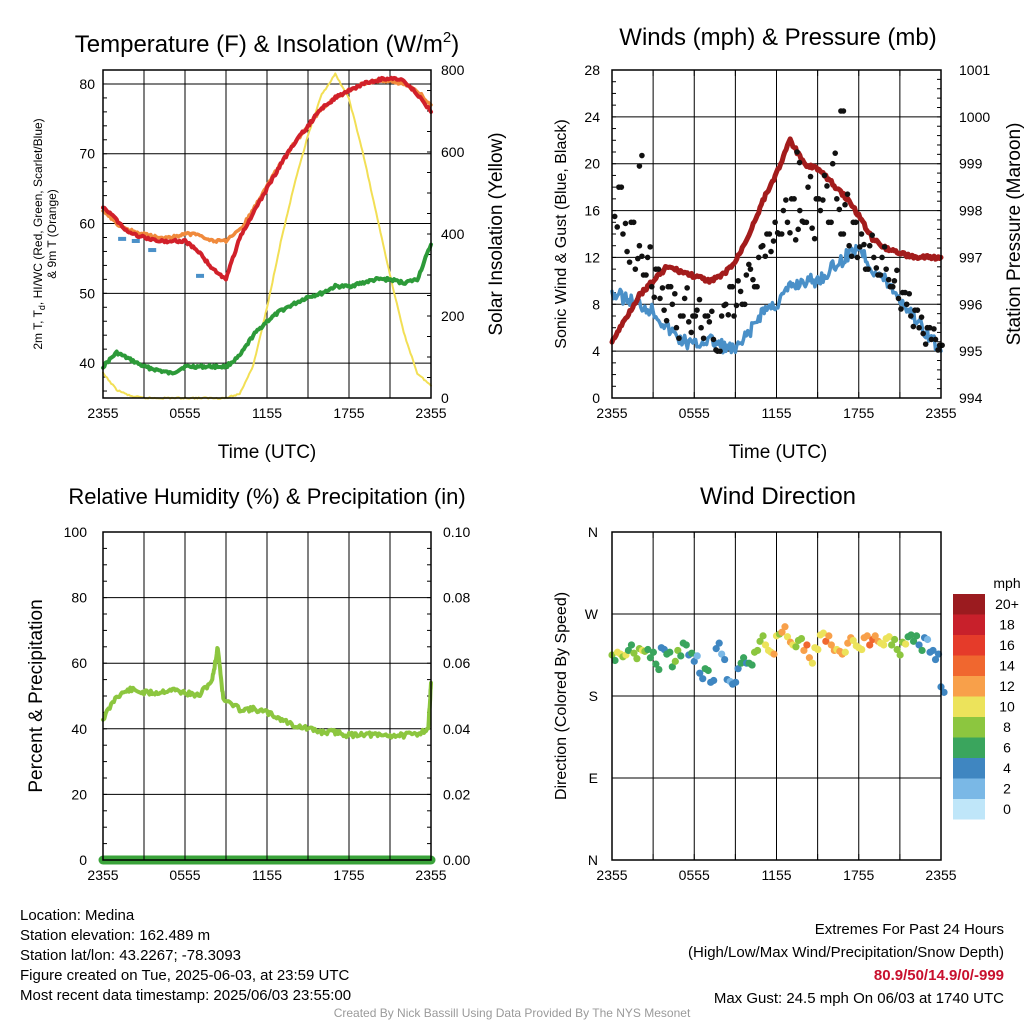  What do you see at coordinates (267, 413) in the screenshot?
I see `x-tick-label: 1155` at bounding box center [267, 413].